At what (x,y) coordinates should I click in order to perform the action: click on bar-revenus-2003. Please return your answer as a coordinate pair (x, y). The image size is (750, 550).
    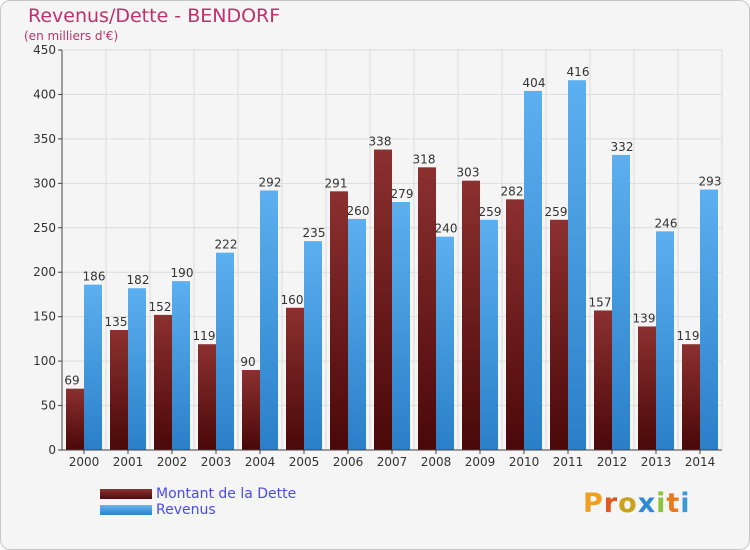
    Looking at the image, I should click on (225, 351).